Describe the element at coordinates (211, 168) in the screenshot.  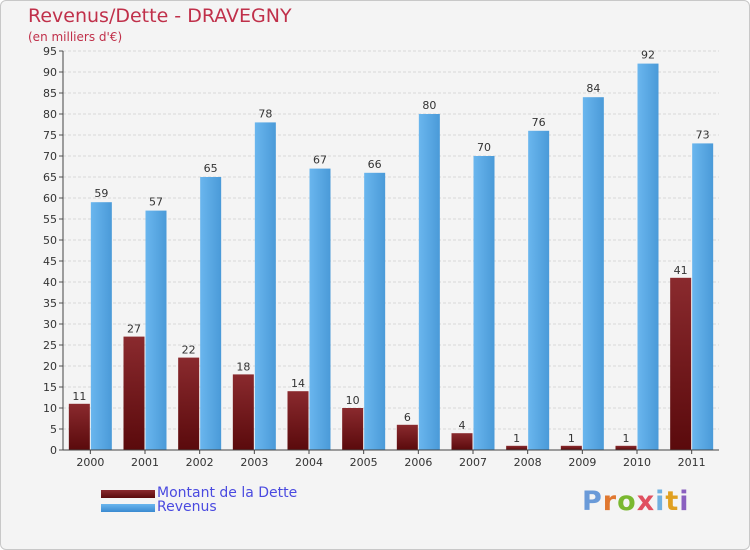
I see `revenue-data-label: 65` at that location.